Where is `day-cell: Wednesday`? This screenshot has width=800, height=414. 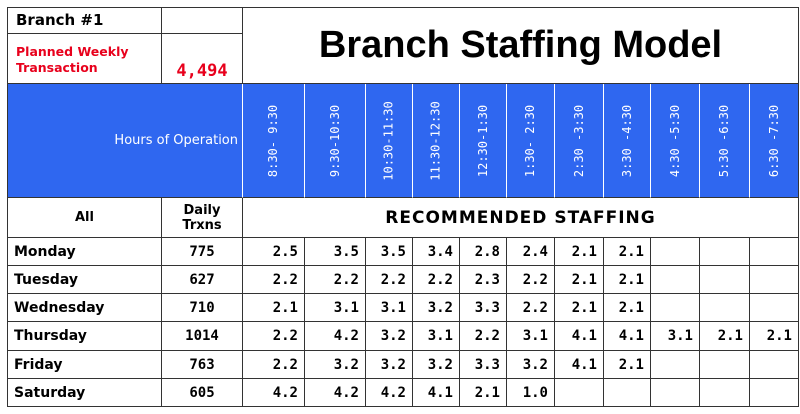
day-cell: Wednesday is located at coordinates (85, 308).